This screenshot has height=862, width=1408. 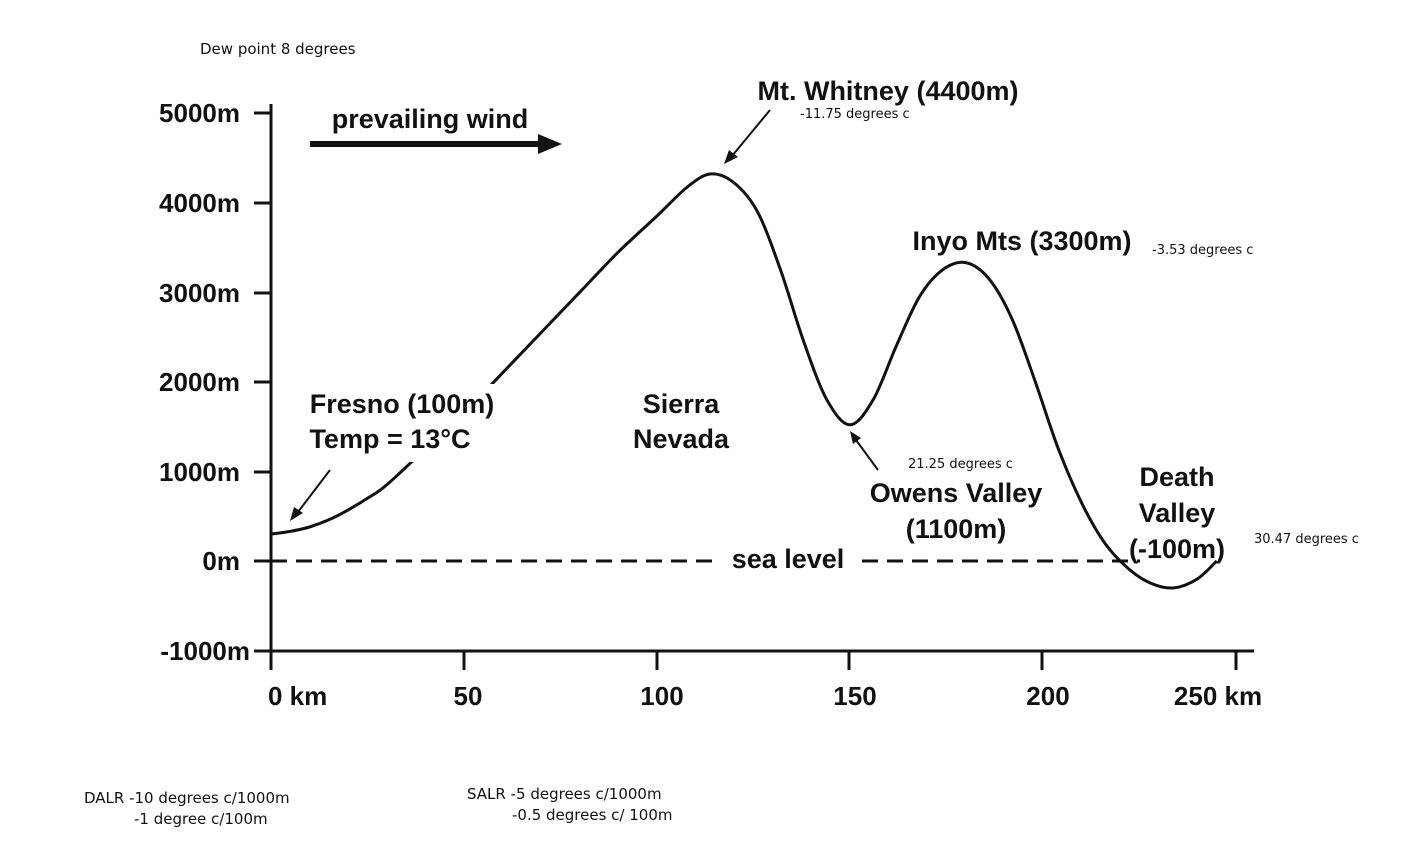 I want to click on death-label: Death, so click(x=1176, y=477).